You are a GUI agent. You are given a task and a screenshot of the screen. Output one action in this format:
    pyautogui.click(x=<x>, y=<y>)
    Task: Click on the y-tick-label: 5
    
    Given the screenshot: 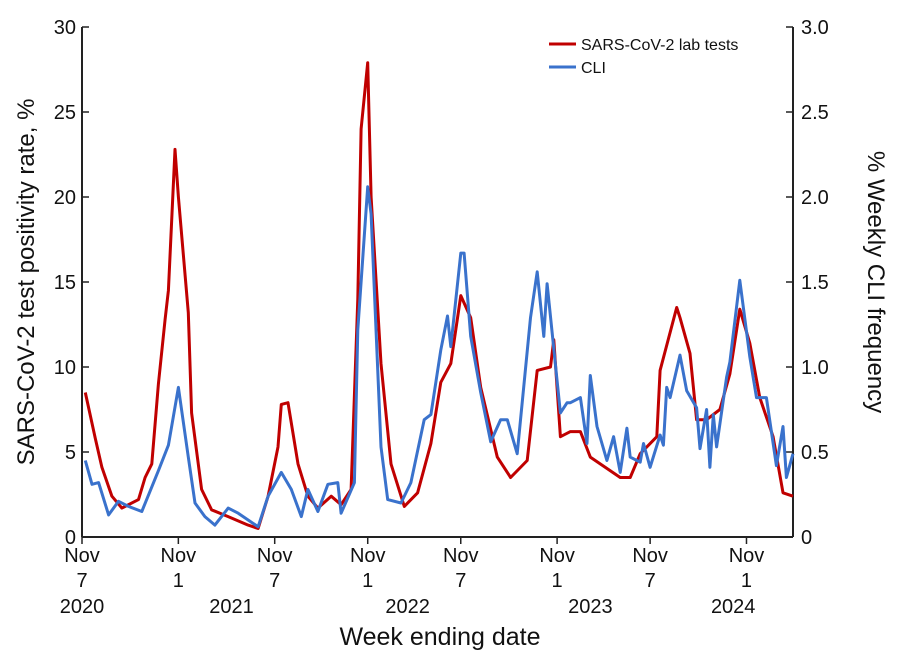 What is the action you would take?
    pyautogui.click(x=70, y=453)
    